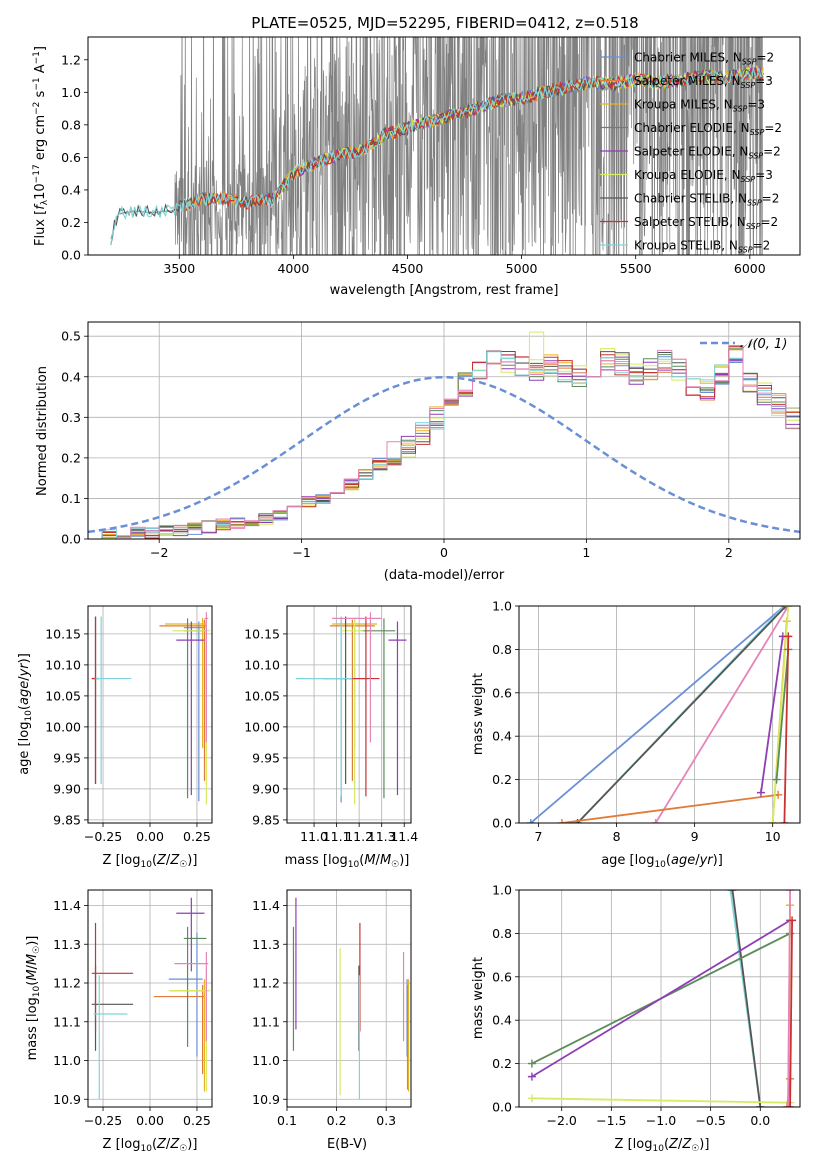 The height and width of the screenshot is (1170, 819). I want to click on spectrum-lines, so click(437, 146).